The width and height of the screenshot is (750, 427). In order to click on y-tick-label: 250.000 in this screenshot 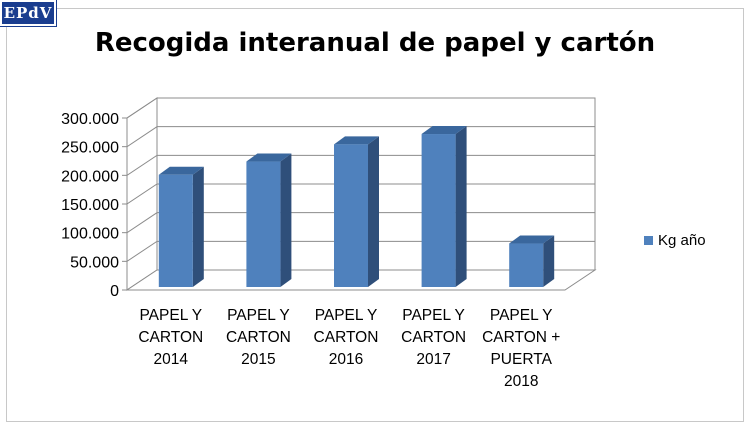, I will do `click(90, 148)`.